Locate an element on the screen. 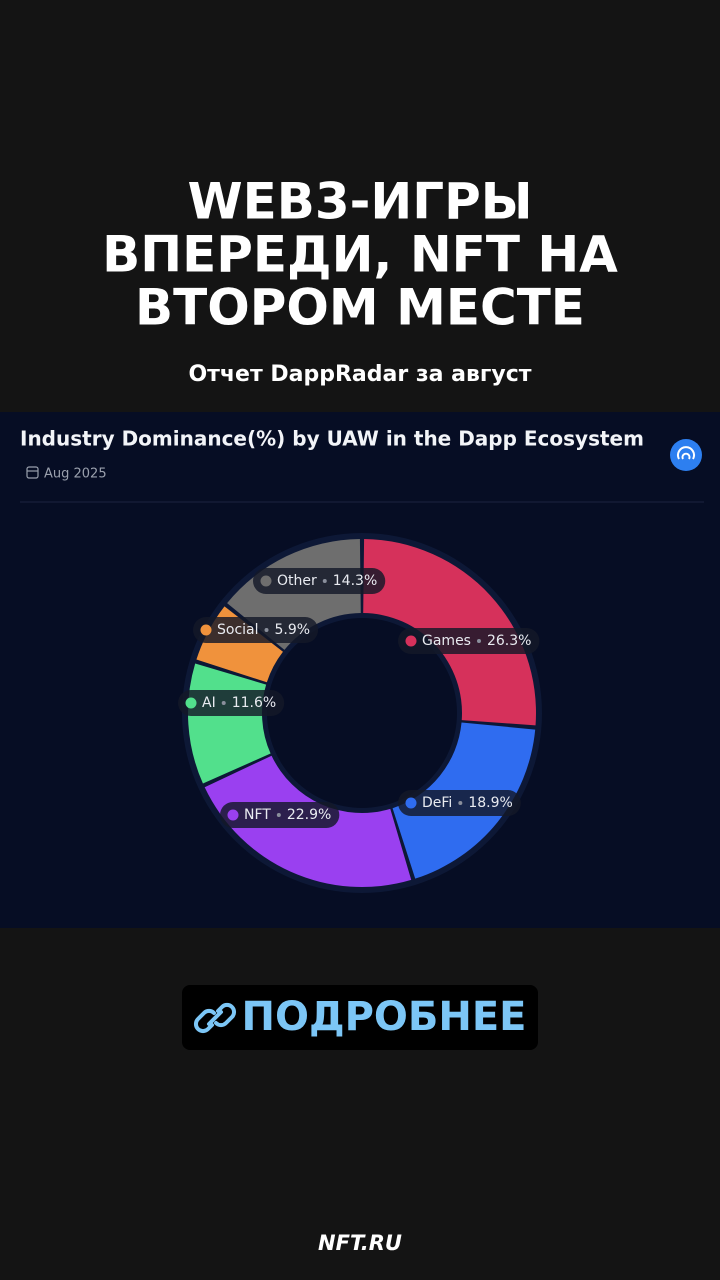  chart-date: Aug 2025 is located at coordinates (75, 474).